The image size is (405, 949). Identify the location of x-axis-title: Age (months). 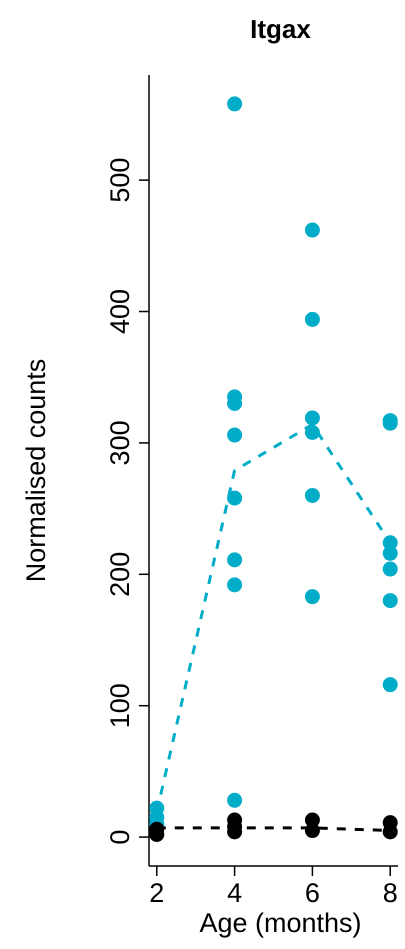
(280, 923).